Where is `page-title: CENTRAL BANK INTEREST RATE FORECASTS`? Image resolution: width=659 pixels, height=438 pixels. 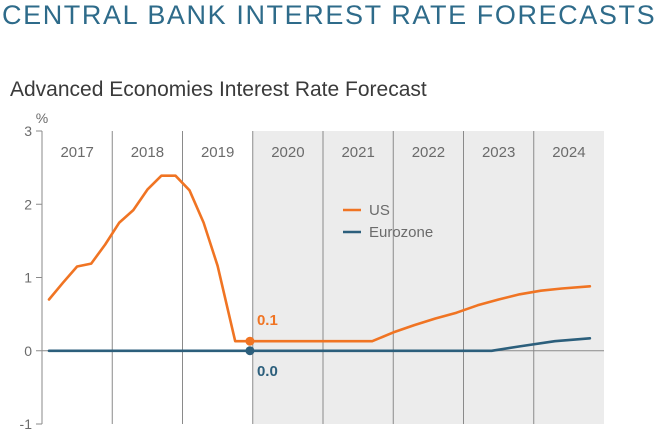 page-title: CENTRAL BANK INTEREST RATE FORECASTS is located at coordinates (329, 15).